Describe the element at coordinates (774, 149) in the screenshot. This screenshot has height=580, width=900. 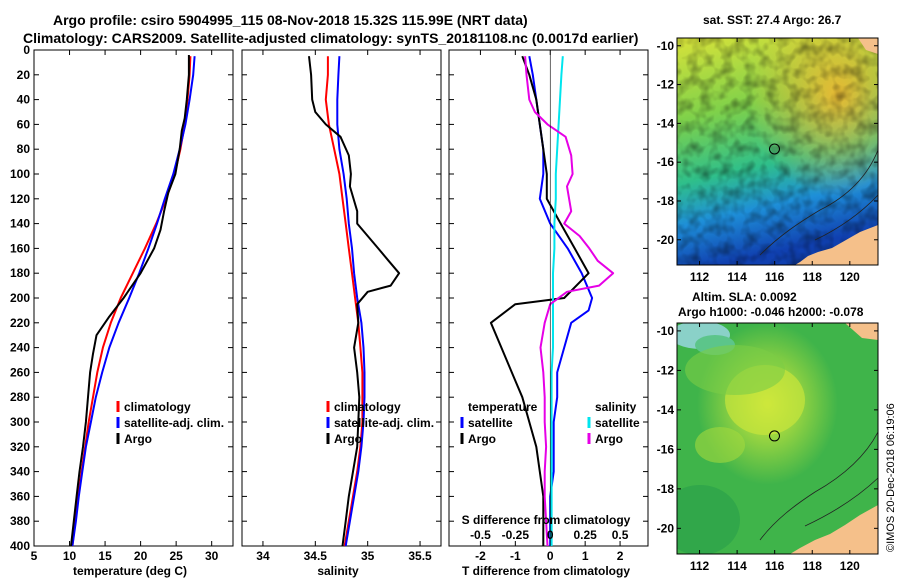
I see `sst-argo-marker` at that location.